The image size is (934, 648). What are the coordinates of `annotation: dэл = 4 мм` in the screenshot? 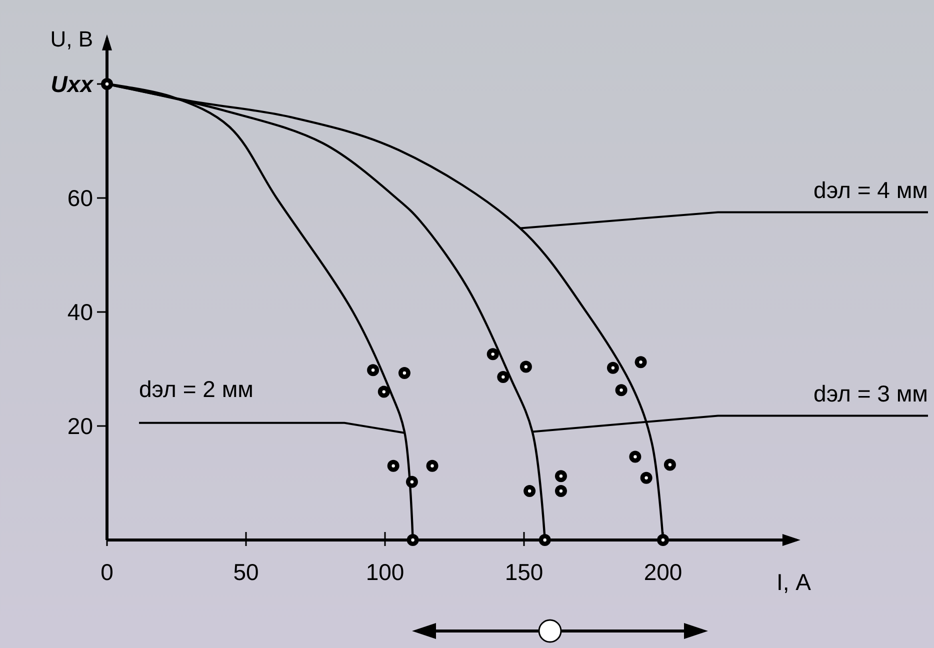 It's located at (871, 190).